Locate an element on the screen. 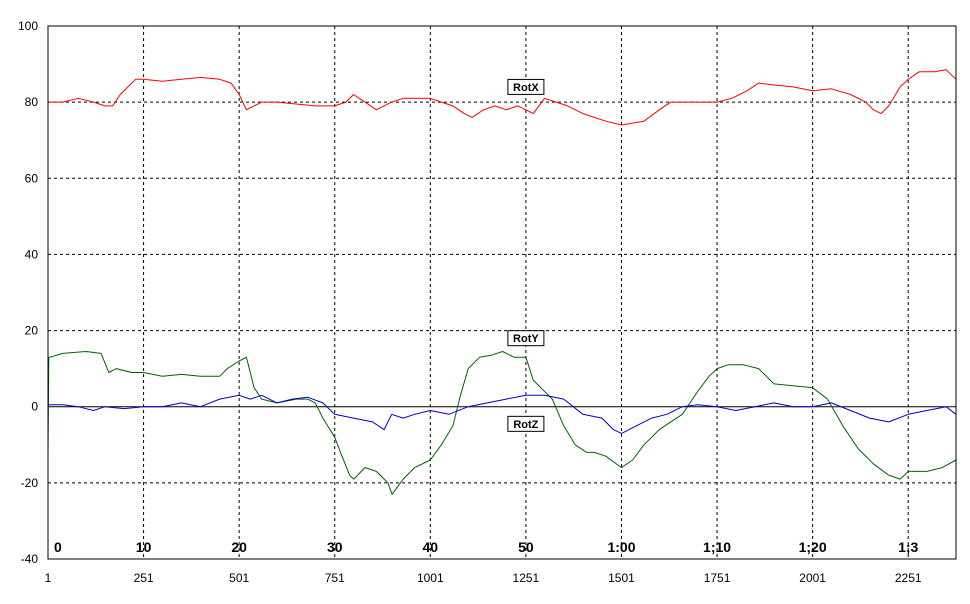  y-tick-label: 20 is located at coordinates (32, 331).